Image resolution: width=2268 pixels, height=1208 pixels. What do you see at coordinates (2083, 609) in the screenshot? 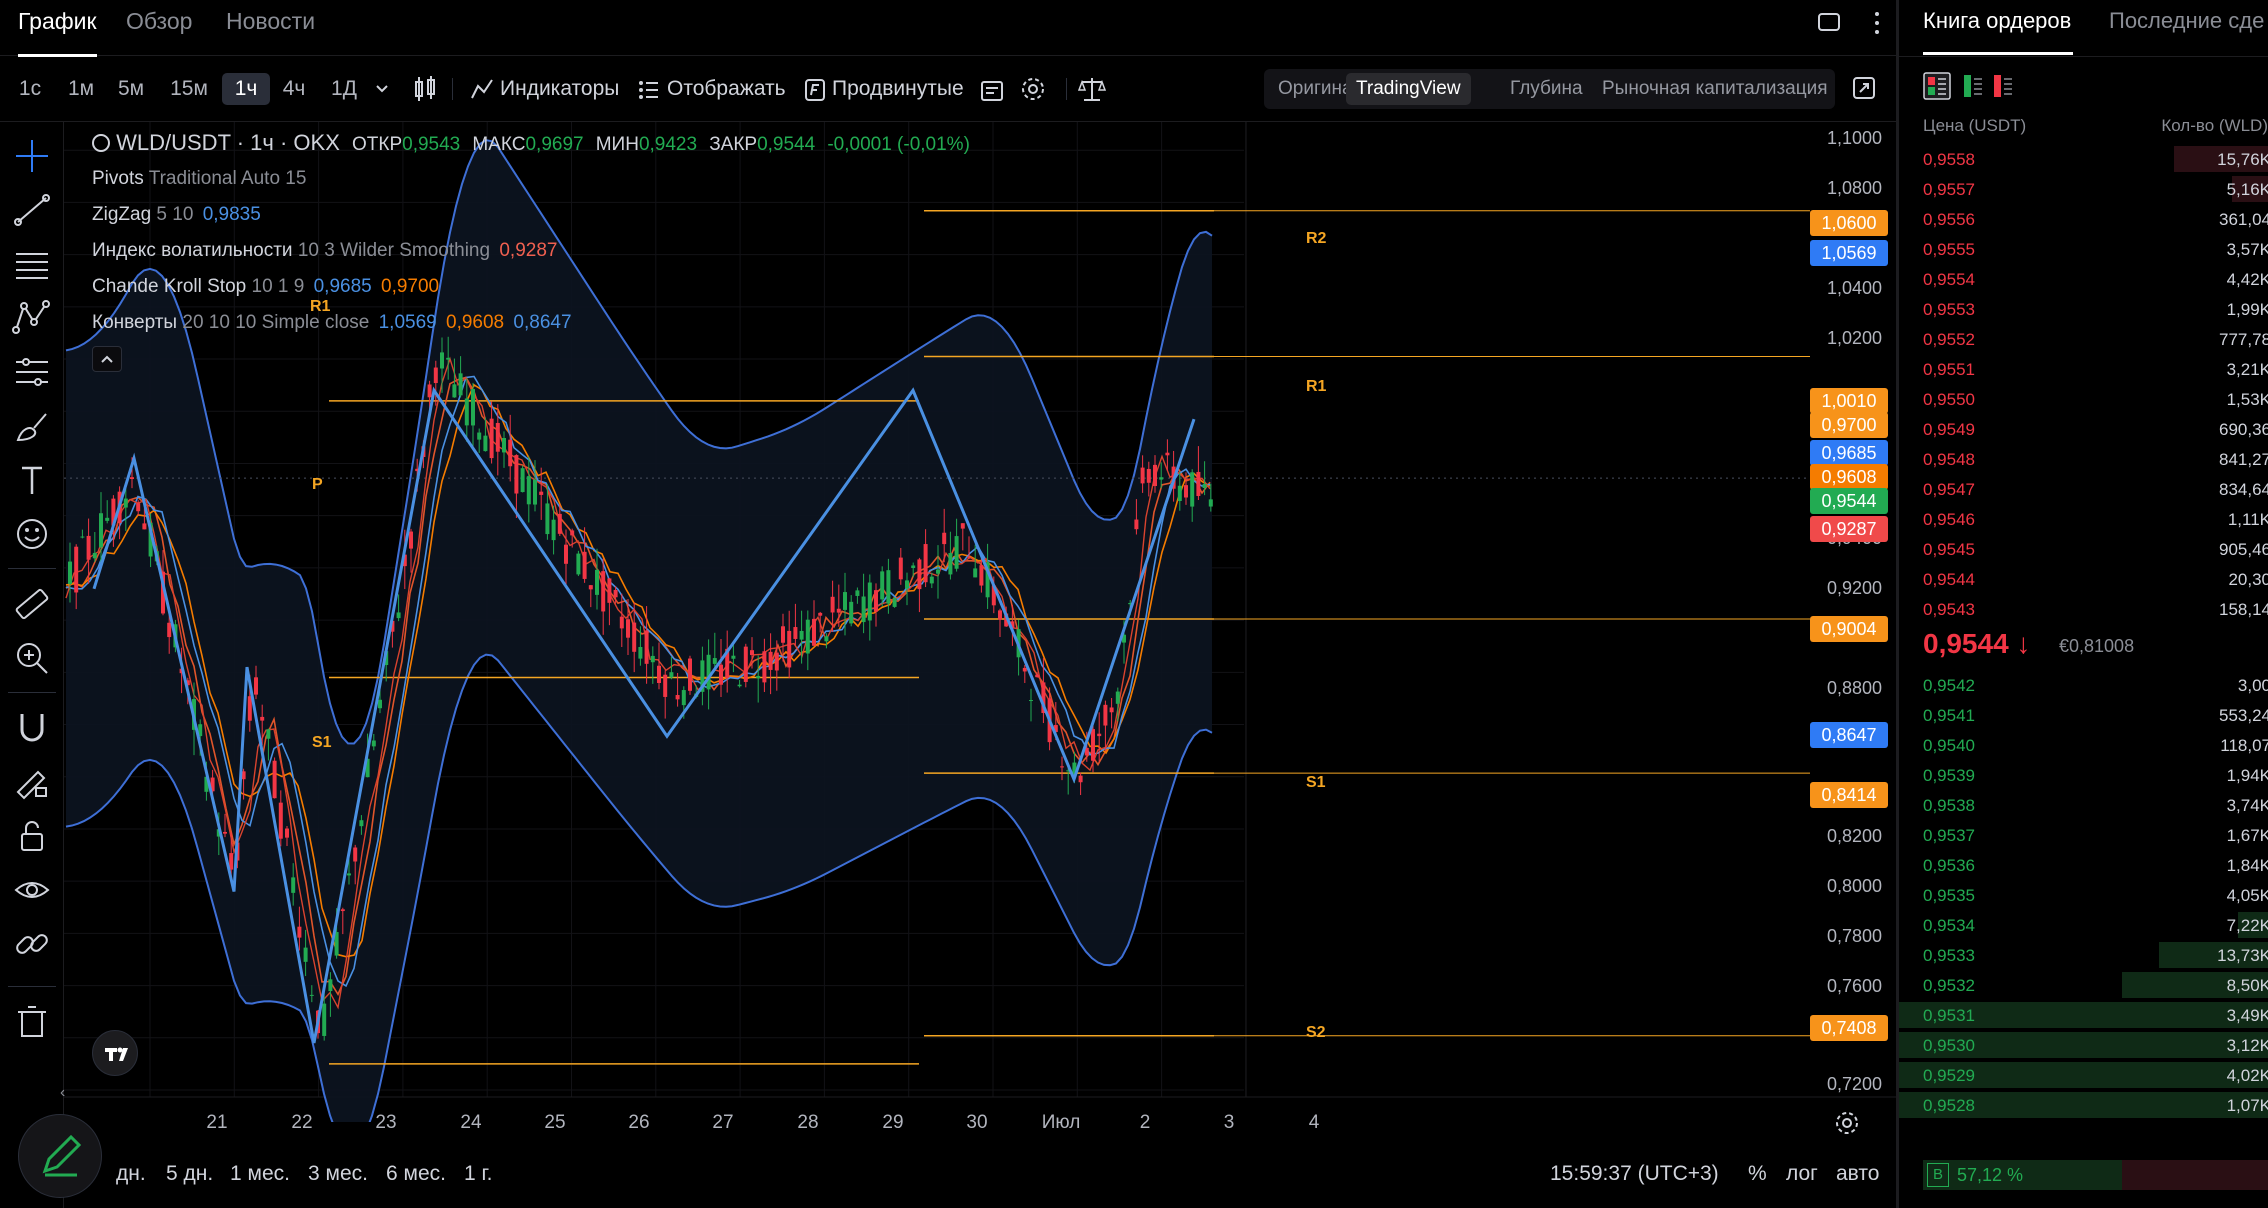
I see `ask-row: 0,9543 158,14` at bounding box center [2083, 609].